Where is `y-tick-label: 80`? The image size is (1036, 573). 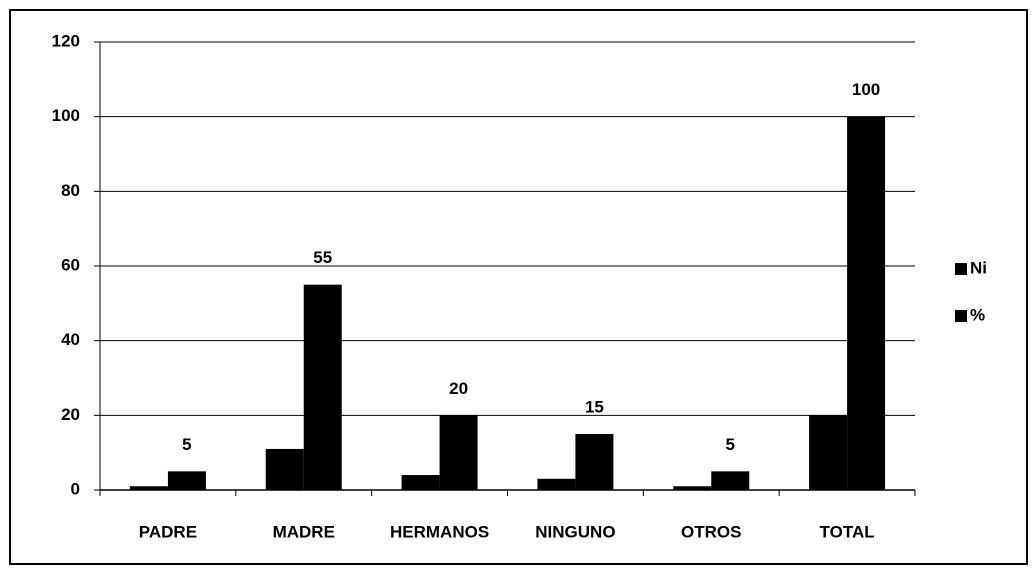
y-tick-label: 80 is located at coordinates (70, 190).